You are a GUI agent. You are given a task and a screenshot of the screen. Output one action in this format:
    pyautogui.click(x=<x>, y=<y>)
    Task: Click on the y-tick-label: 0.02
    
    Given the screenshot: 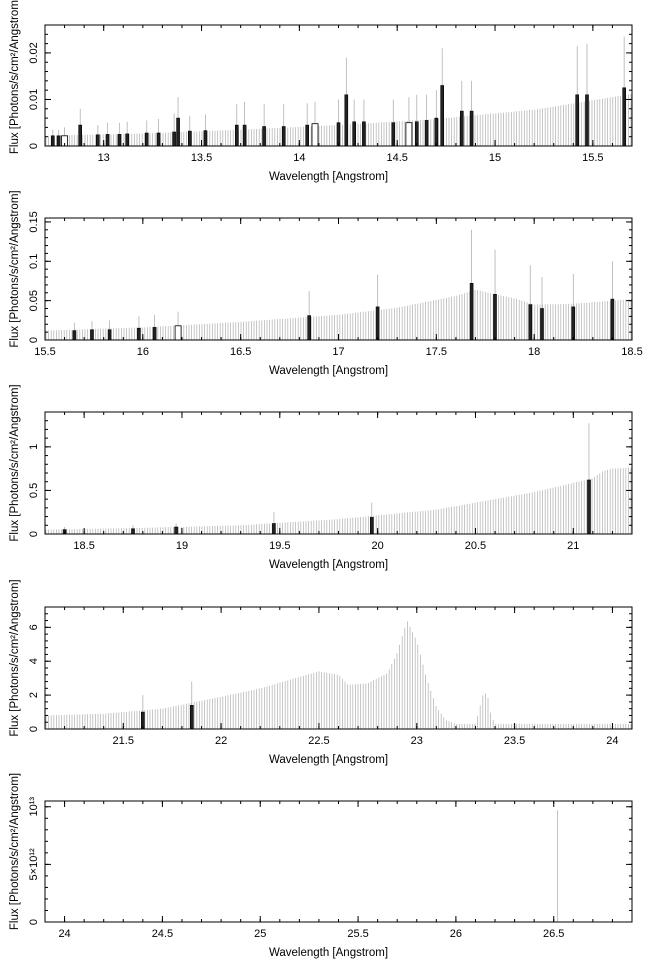 What is the action you would take?
    pyautogui.click(x=34, y=52)
    